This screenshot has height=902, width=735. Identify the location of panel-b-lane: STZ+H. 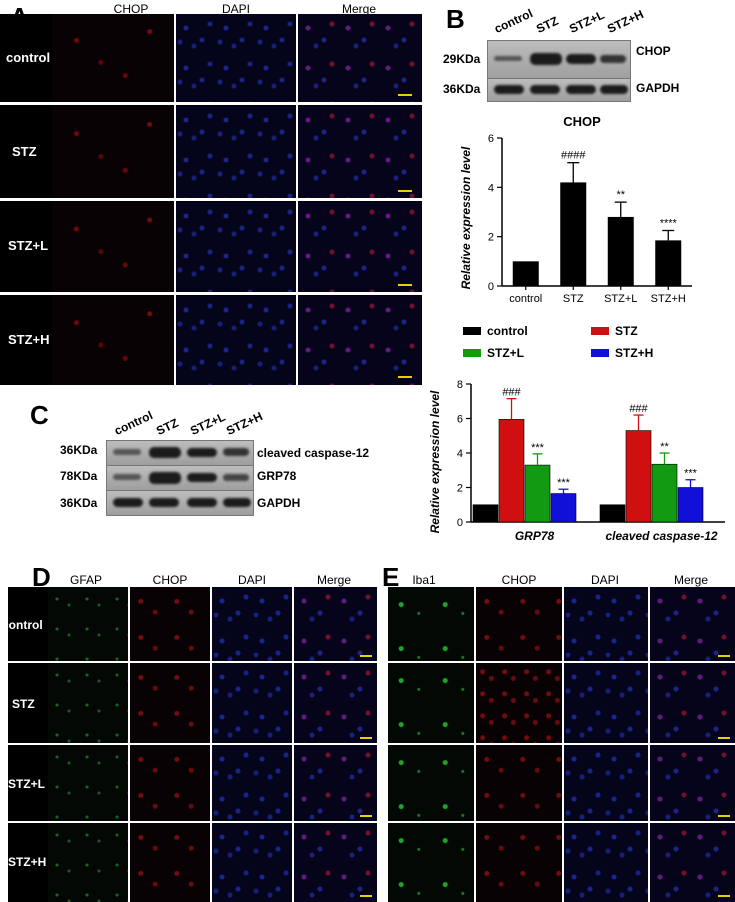
(625, 21).